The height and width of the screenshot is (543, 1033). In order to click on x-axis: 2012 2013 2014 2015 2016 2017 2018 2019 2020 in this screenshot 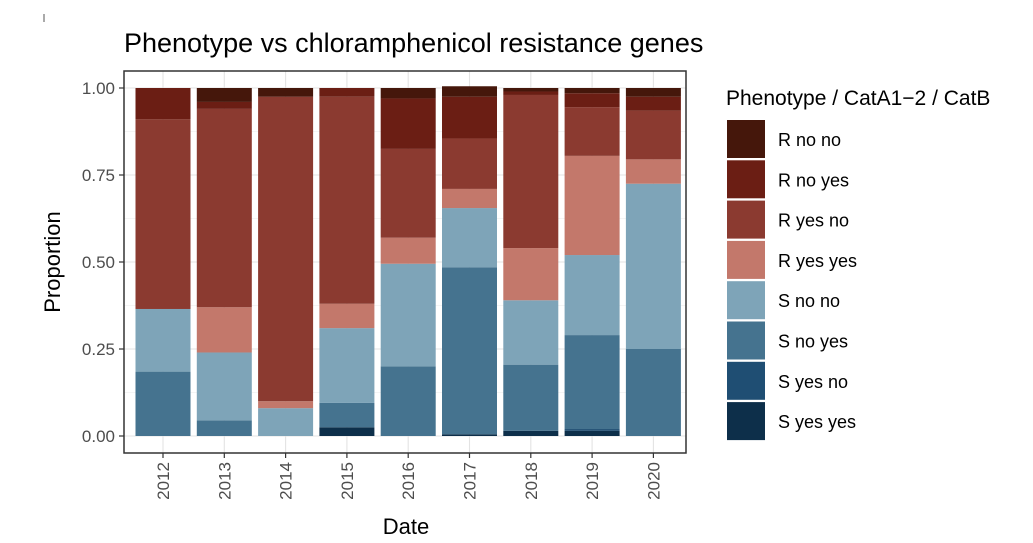, I will do `click(408, 476)`.